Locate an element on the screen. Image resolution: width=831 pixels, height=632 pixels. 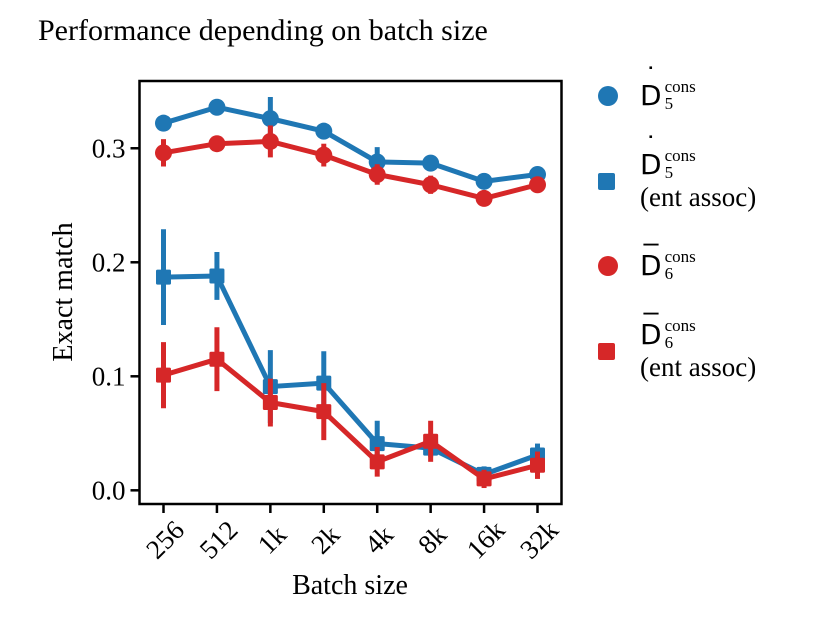
legend-item-d5-cons-ent-assoc: ˙ D cons 5 (ent assoc) is located at coordinates (670, 177).